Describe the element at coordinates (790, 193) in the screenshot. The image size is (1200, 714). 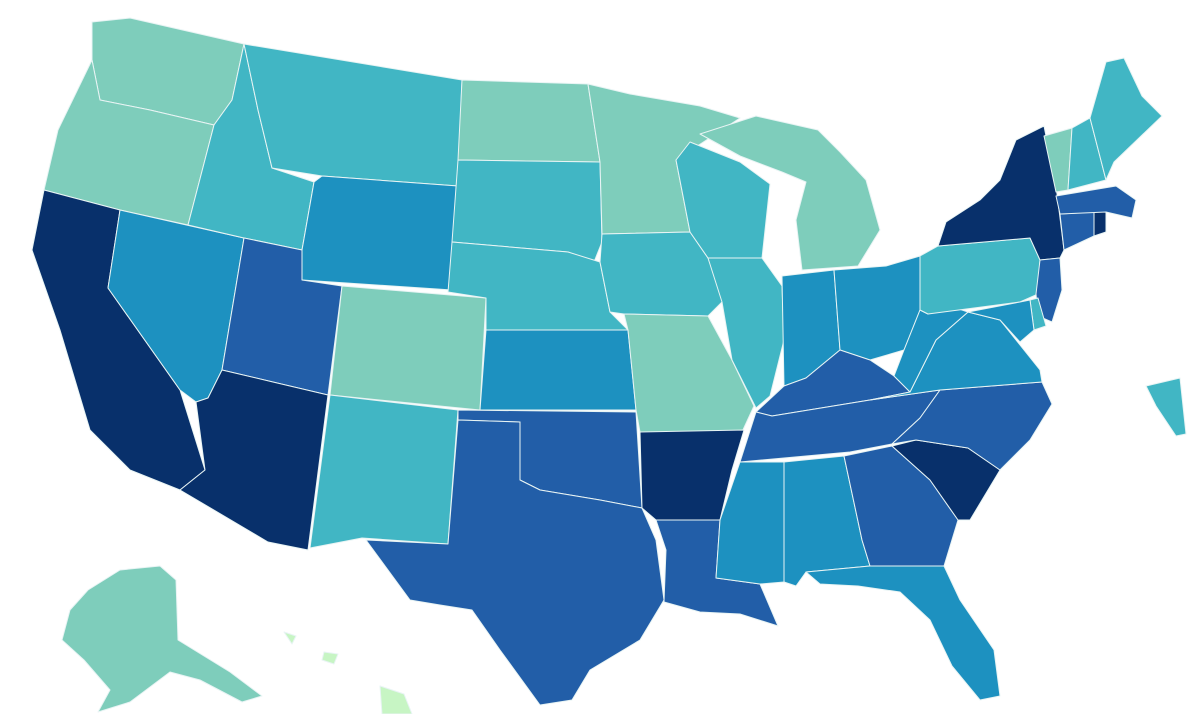
I see `state-MI` at that location.